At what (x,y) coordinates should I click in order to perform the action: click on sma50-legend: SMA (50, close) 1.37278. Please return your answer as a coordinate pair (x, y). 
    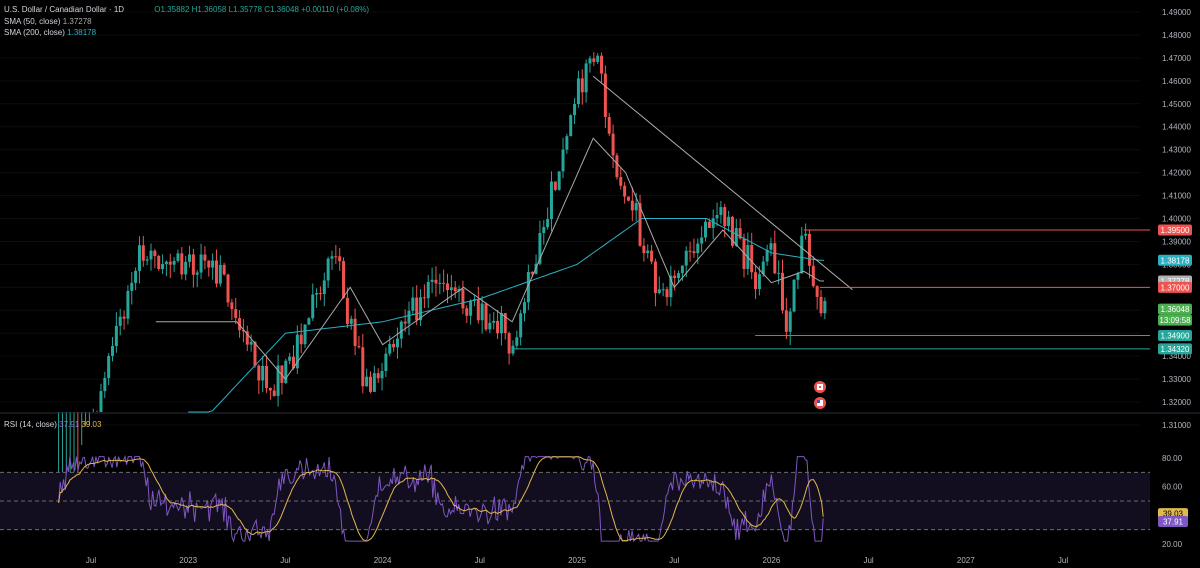
    Looking at the image, I should click on (48, 21).